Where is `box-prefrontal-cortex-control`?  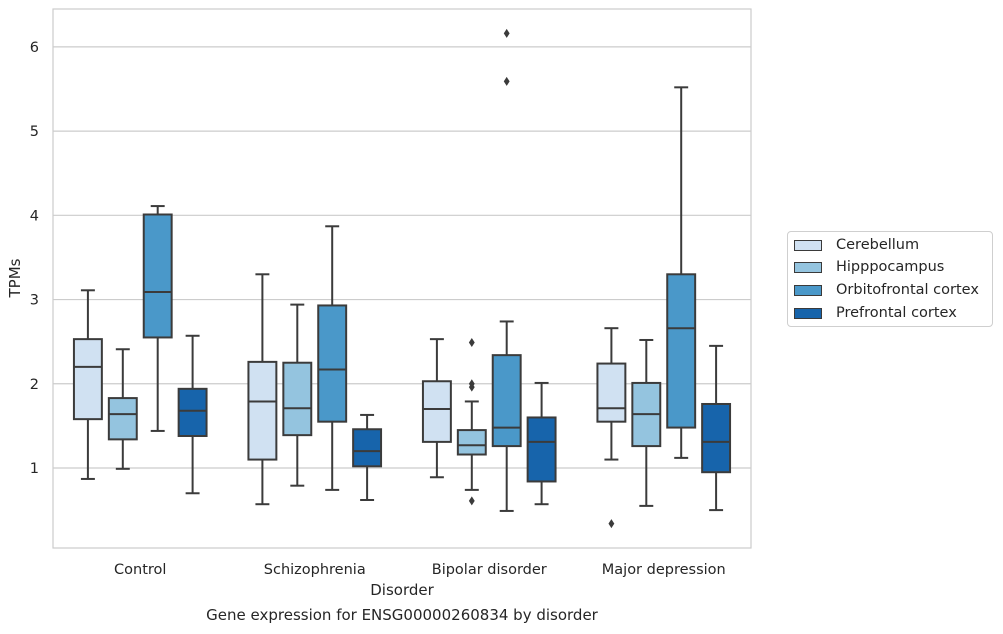 box-prefrontal-cortex-control is located at coordinates (192, 414).